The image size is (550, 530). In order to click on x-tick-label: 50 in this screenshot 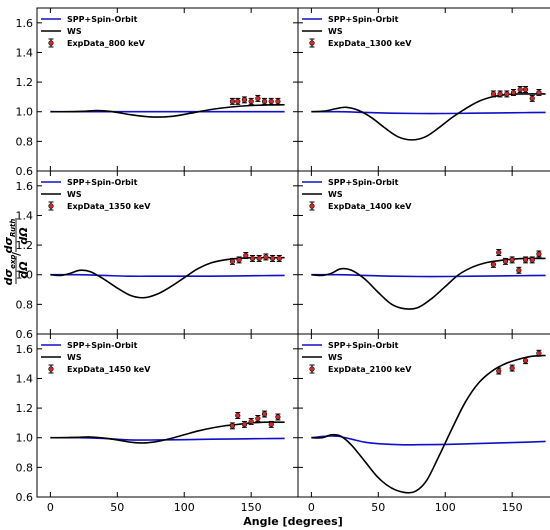, I will do `click(378, 507)`.